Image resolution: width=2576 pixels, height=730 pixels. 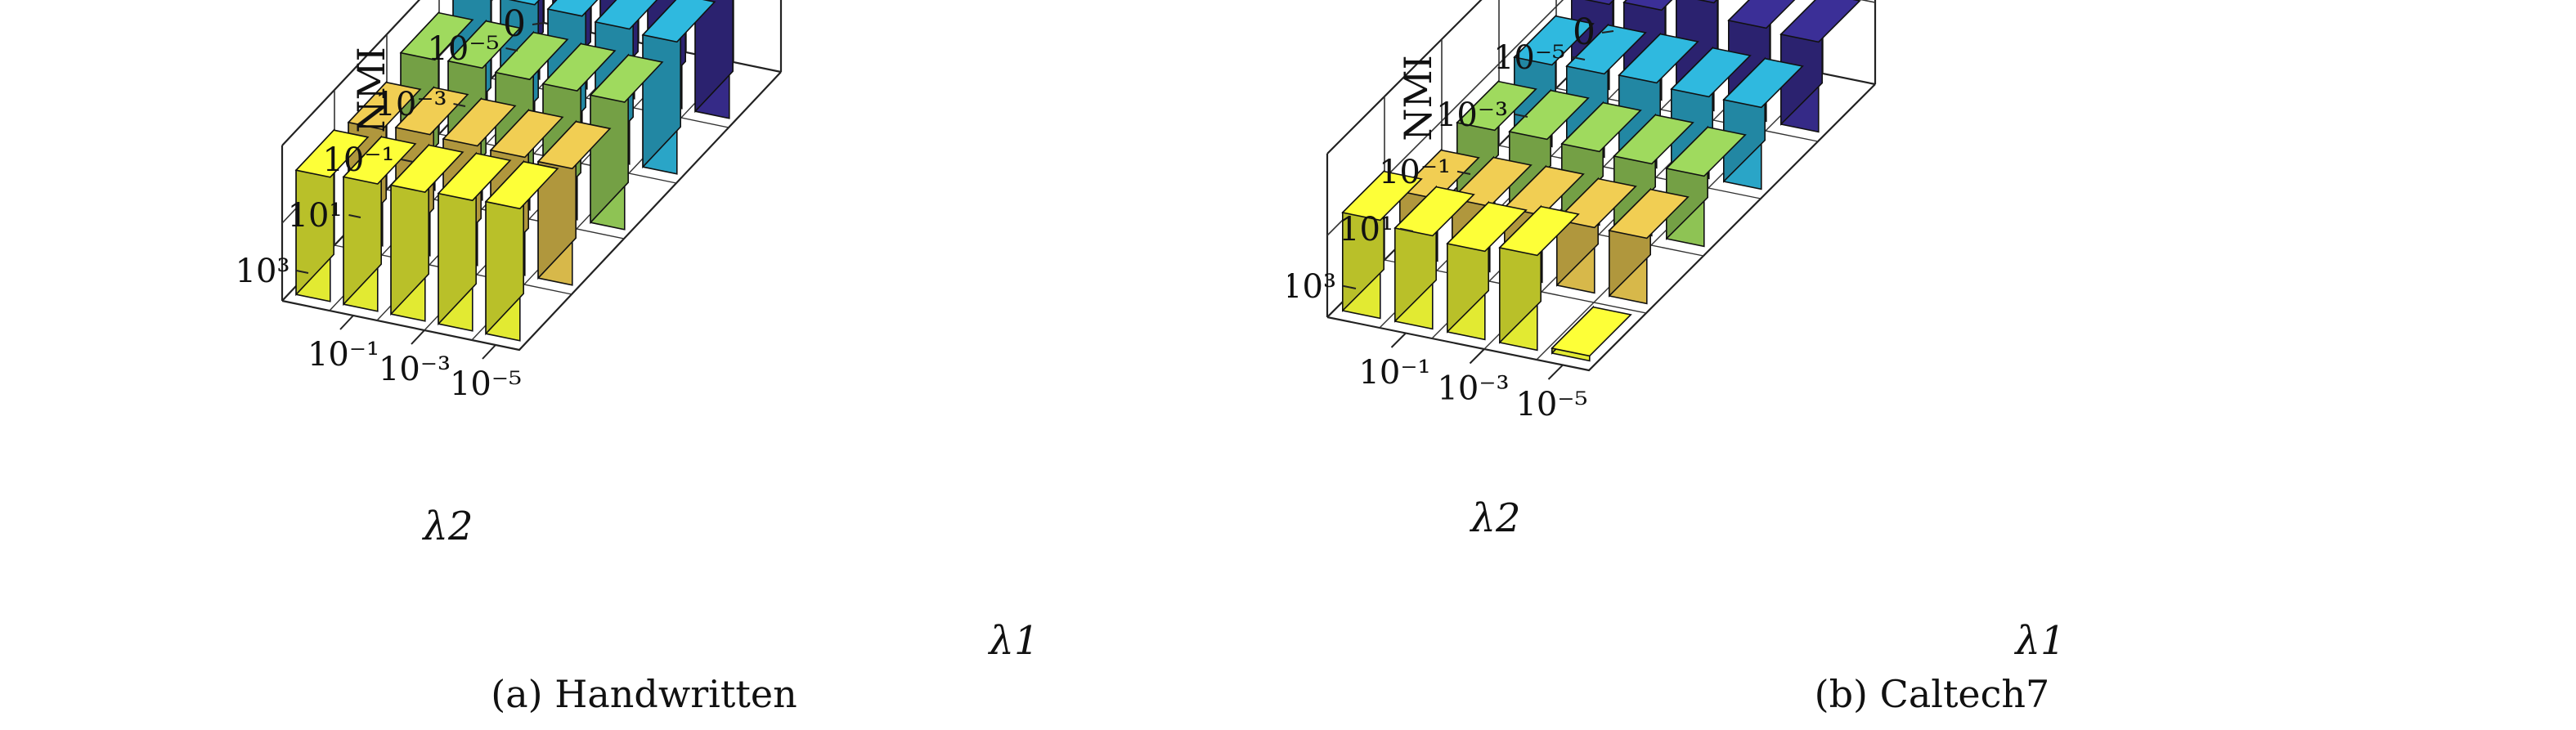 What do you see at coordinates (1529, 58) in the screenshot?
I see `y-tick-label: 10⁻⁵` at bounding box center [1529, 58].